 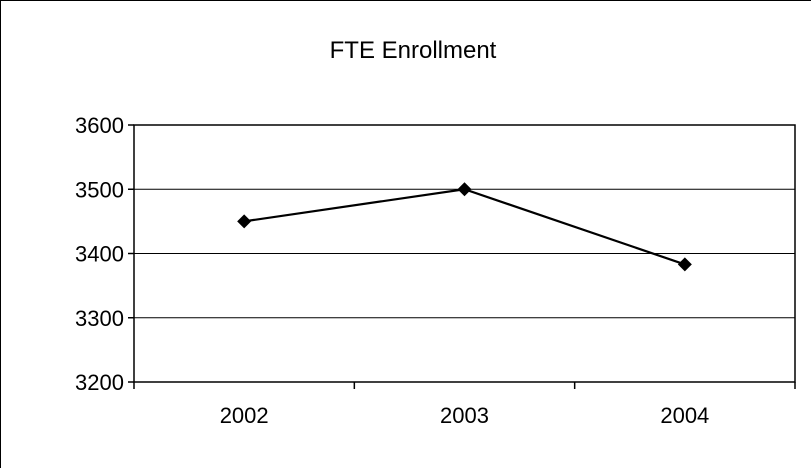 I want to click on x-axis-ticks, so click(x=464, y=385).